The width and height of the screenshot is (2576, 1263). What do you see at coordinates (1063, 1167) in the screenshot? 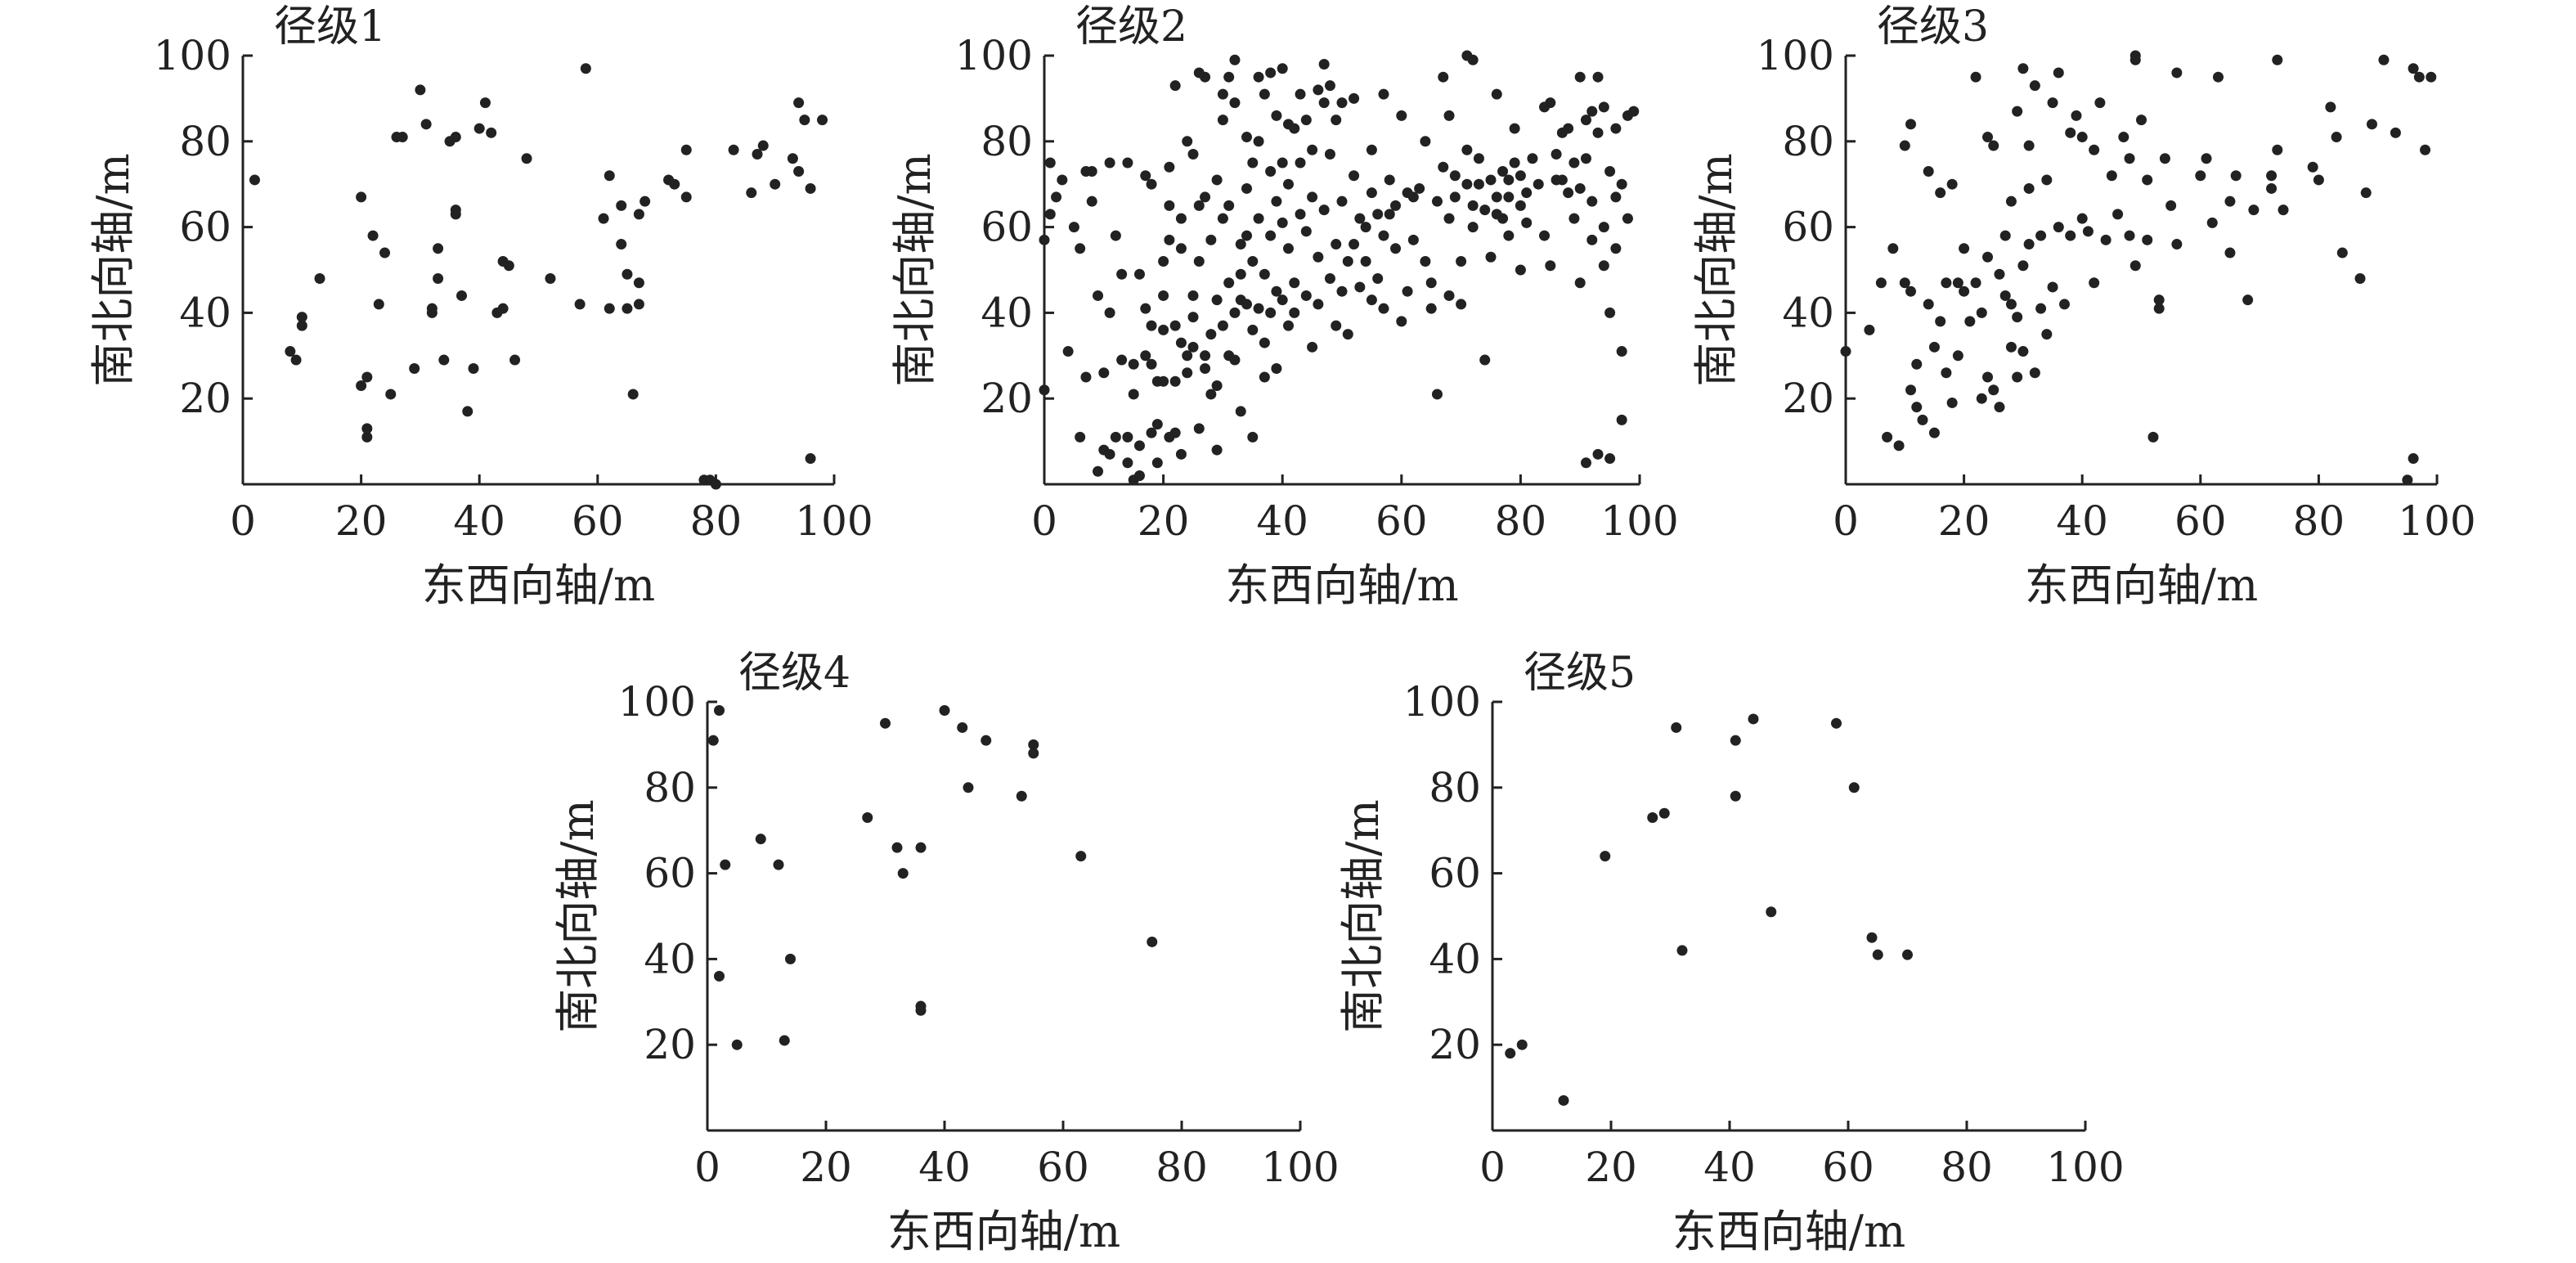
I see `x-tick-label: 60` at bounding box center [1063, 1167].